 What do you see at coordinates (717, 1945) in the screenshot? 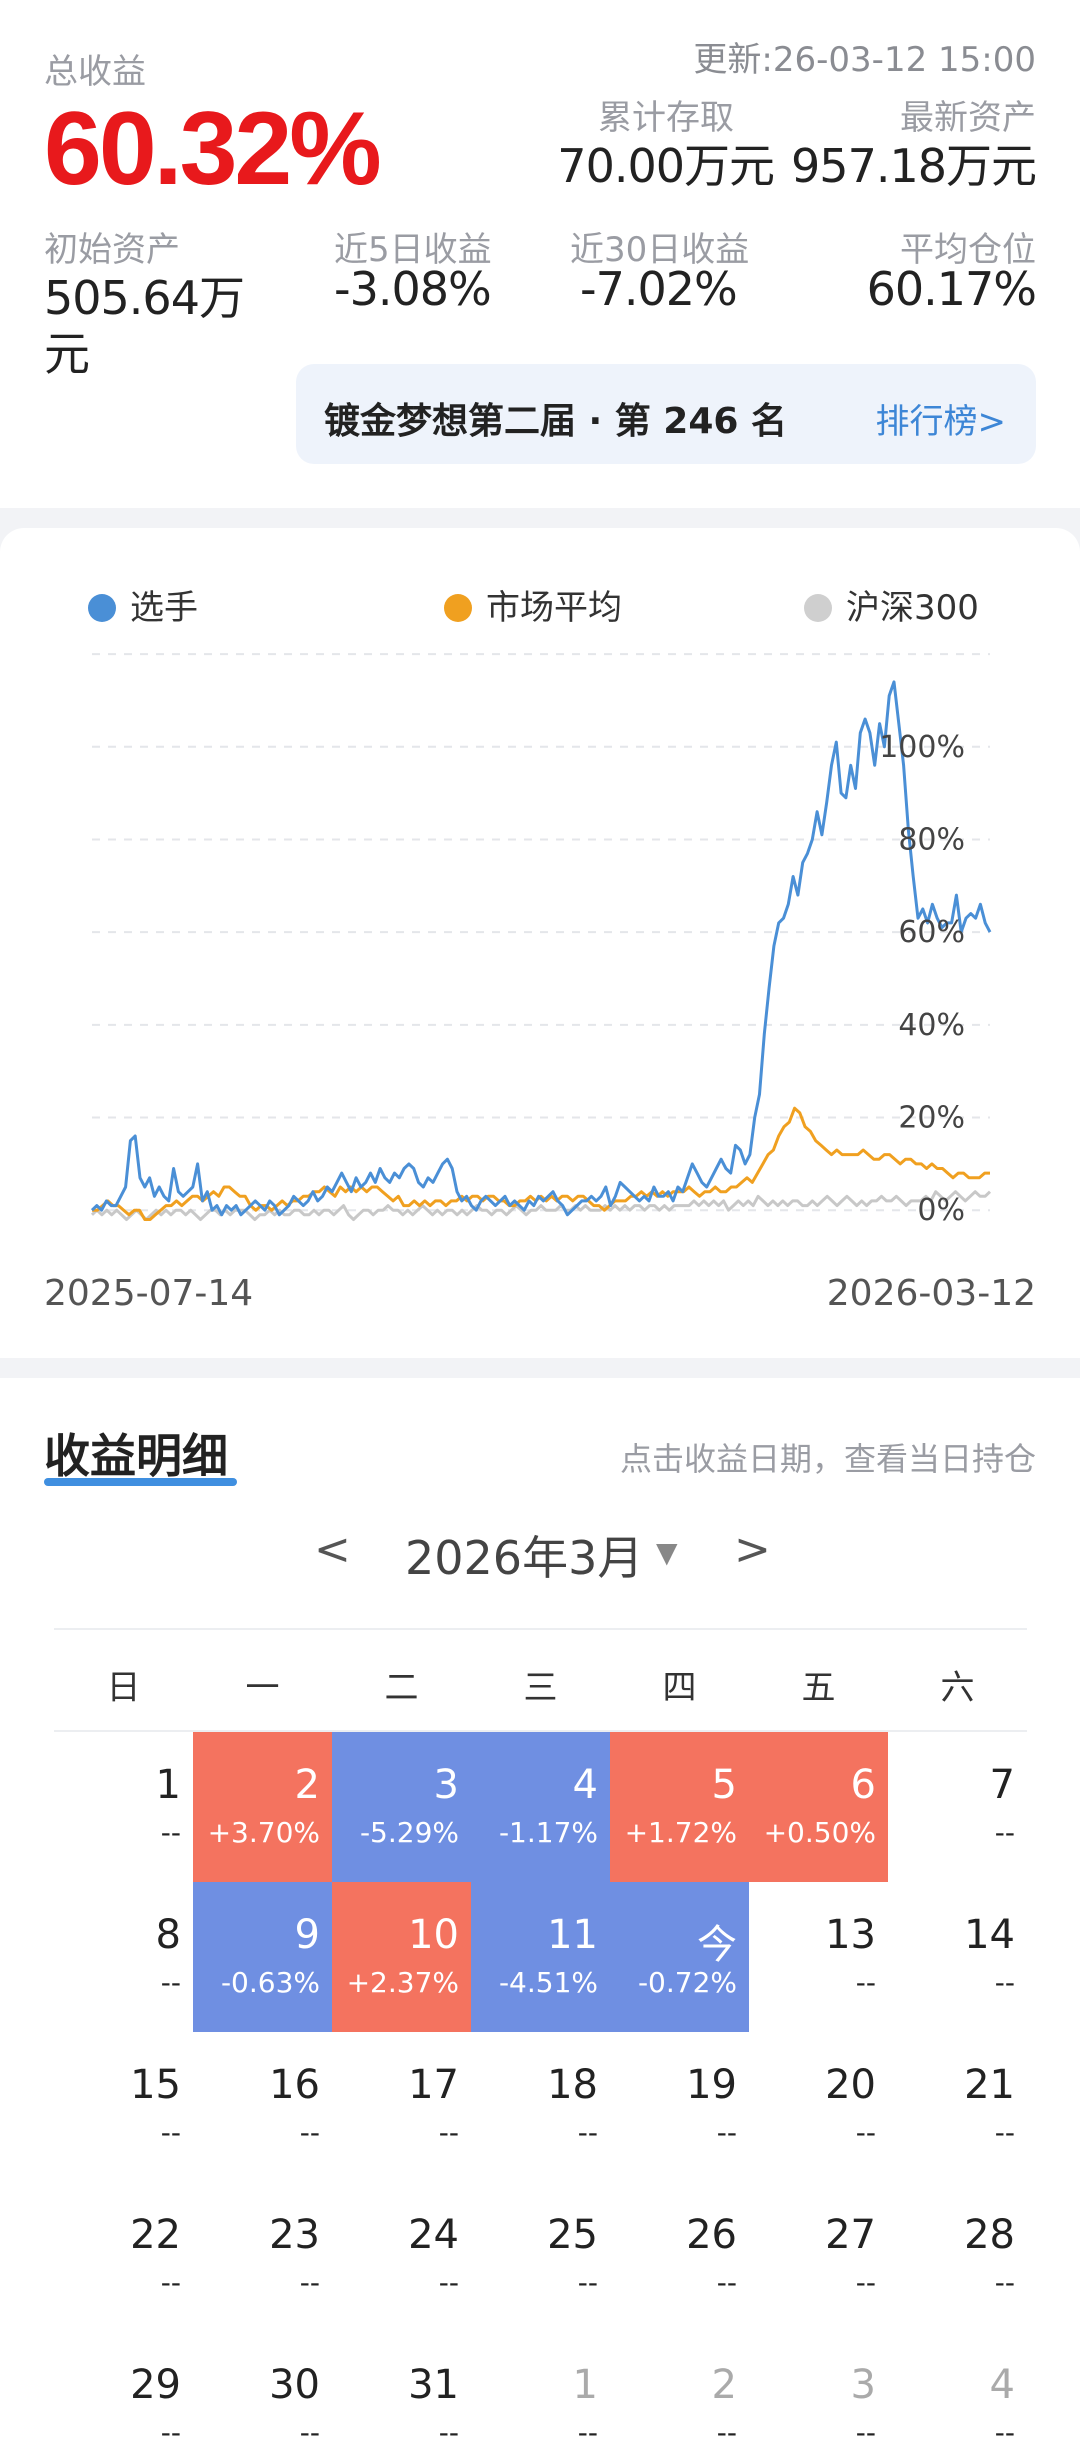
I see `day-number: 今` at bounding box center [717, 1945].